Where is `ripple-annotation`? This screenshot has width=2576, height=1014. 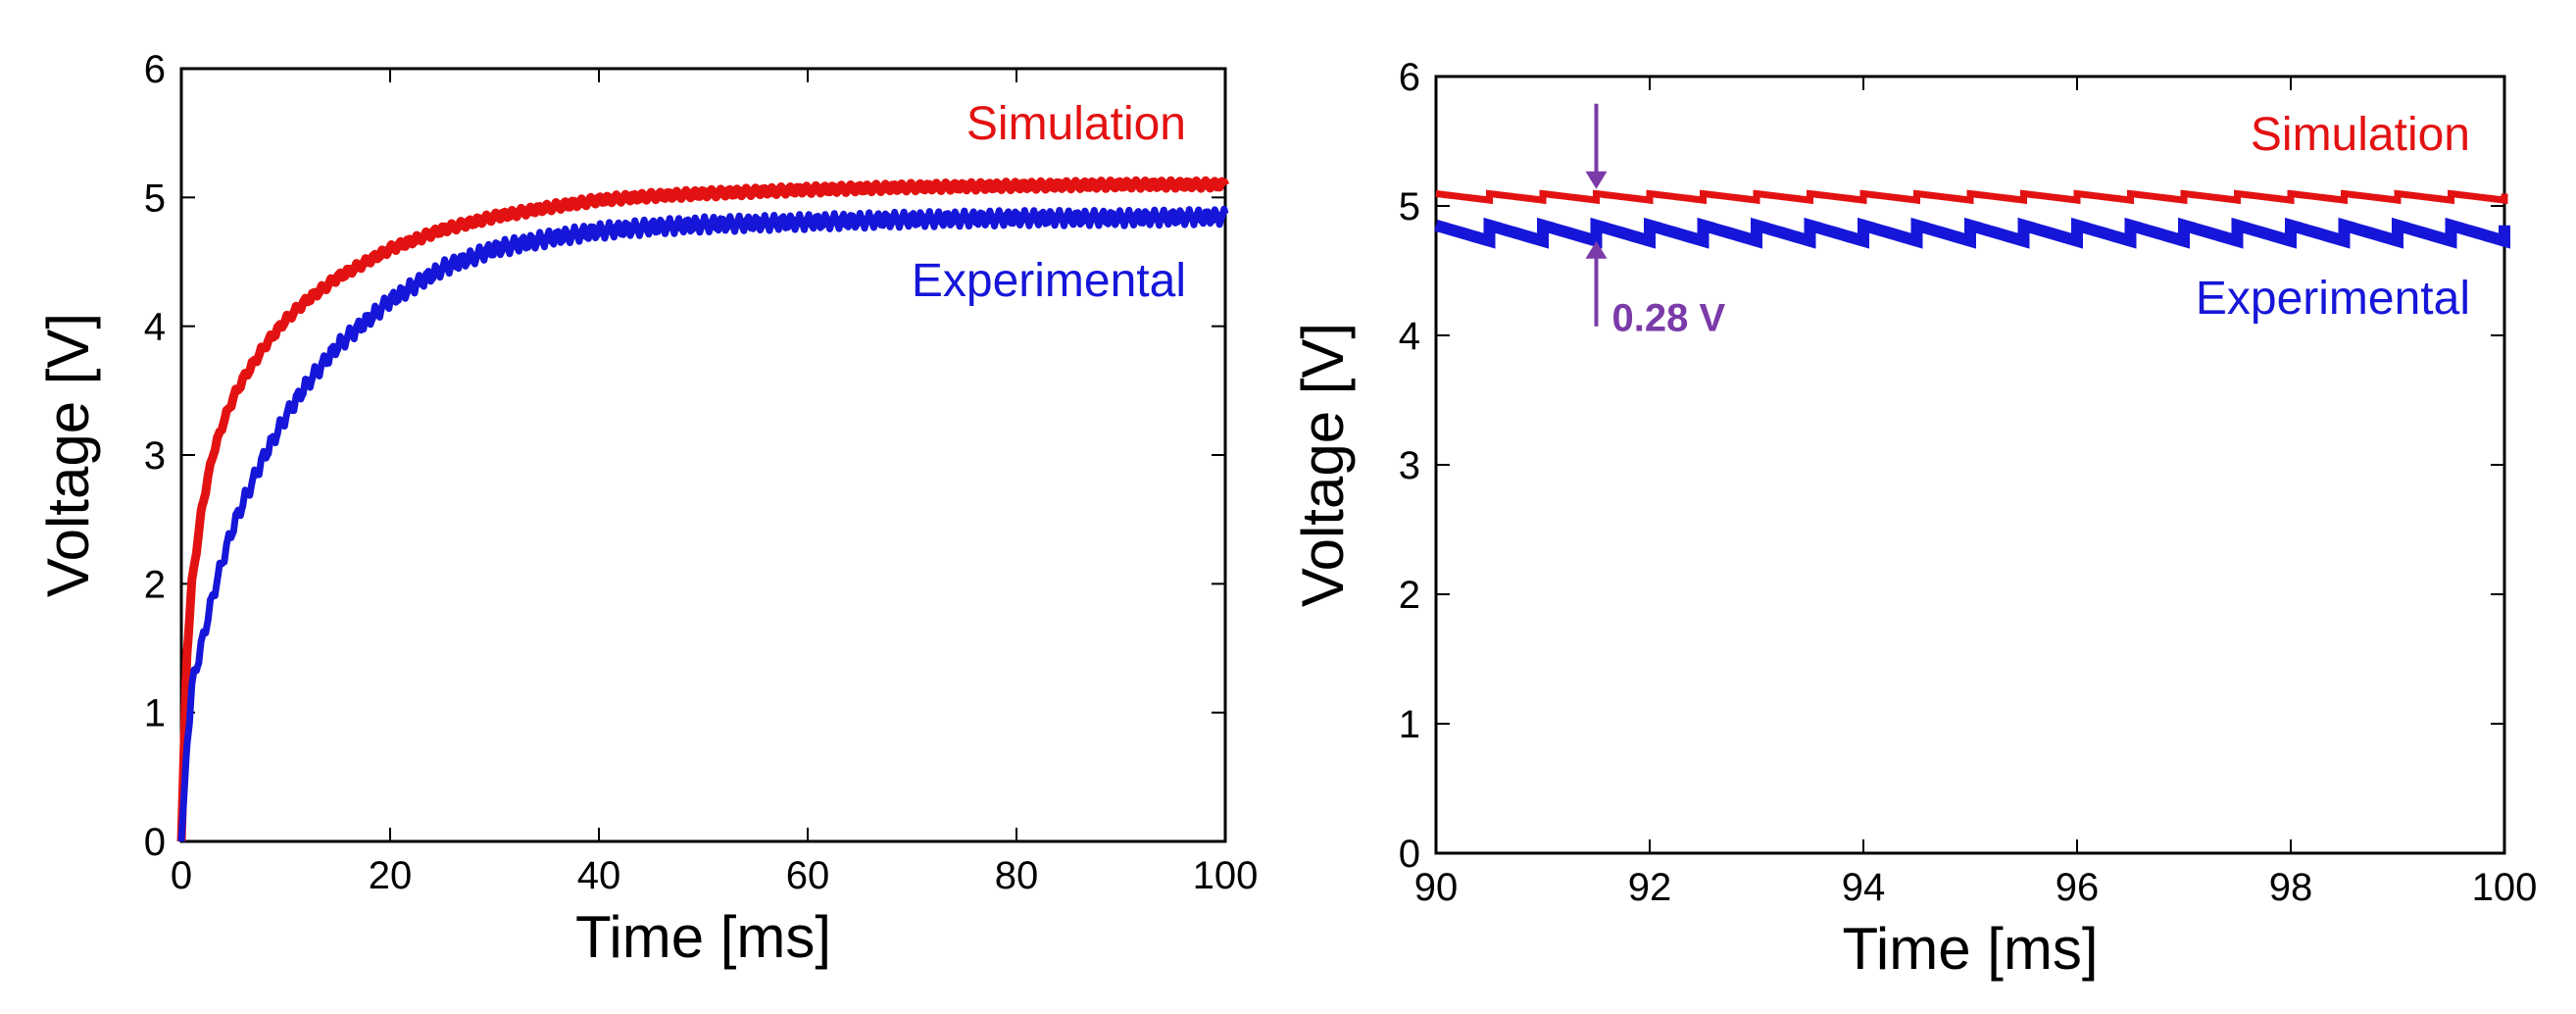
ripple-annotation is located at coordinates (1596, 215).